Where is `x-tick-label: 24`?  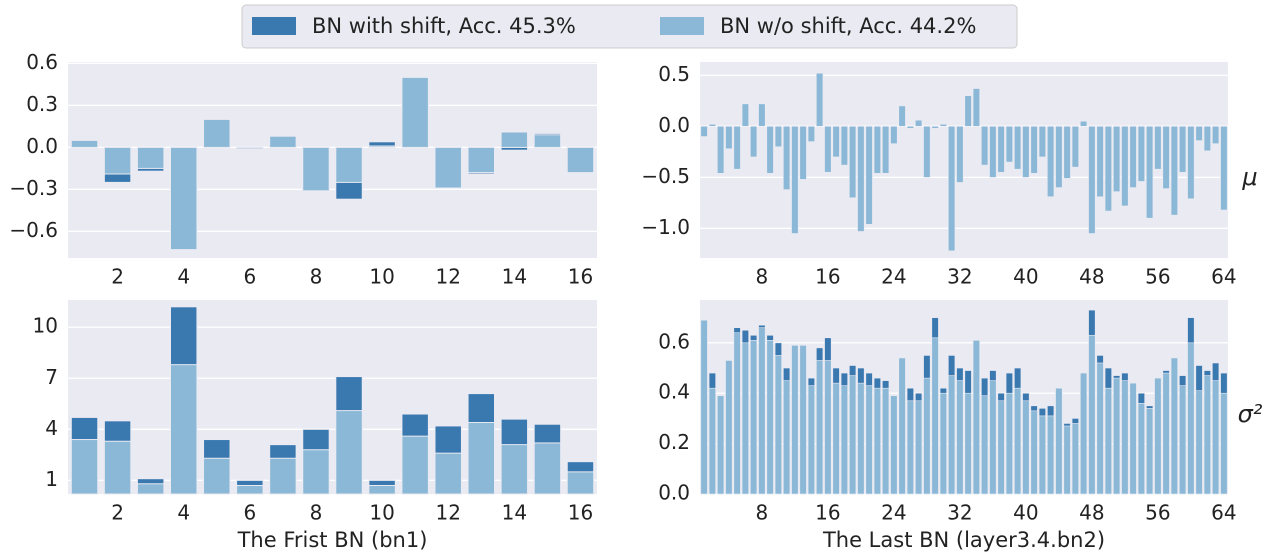
x-tick-label: 24 is located at coordinates (893, 277).